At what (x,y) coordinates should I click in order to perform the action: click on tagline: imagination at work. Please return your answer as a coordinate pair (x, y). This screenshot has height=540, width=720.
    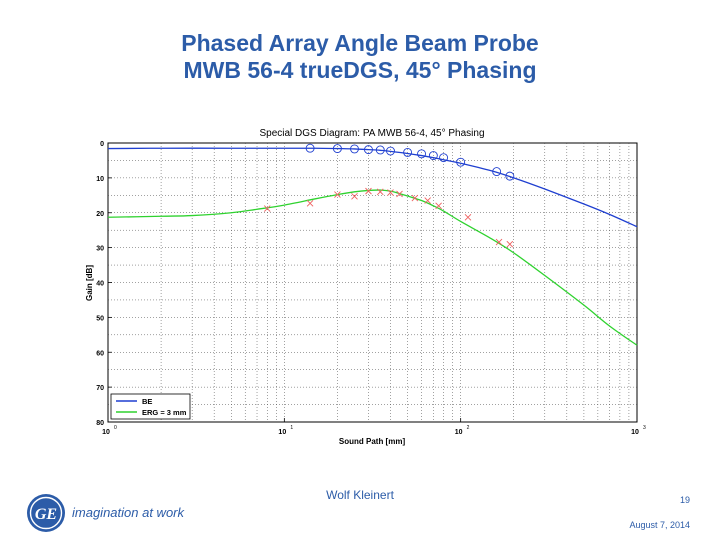
    Looking at the image, I should click on (128, 512).